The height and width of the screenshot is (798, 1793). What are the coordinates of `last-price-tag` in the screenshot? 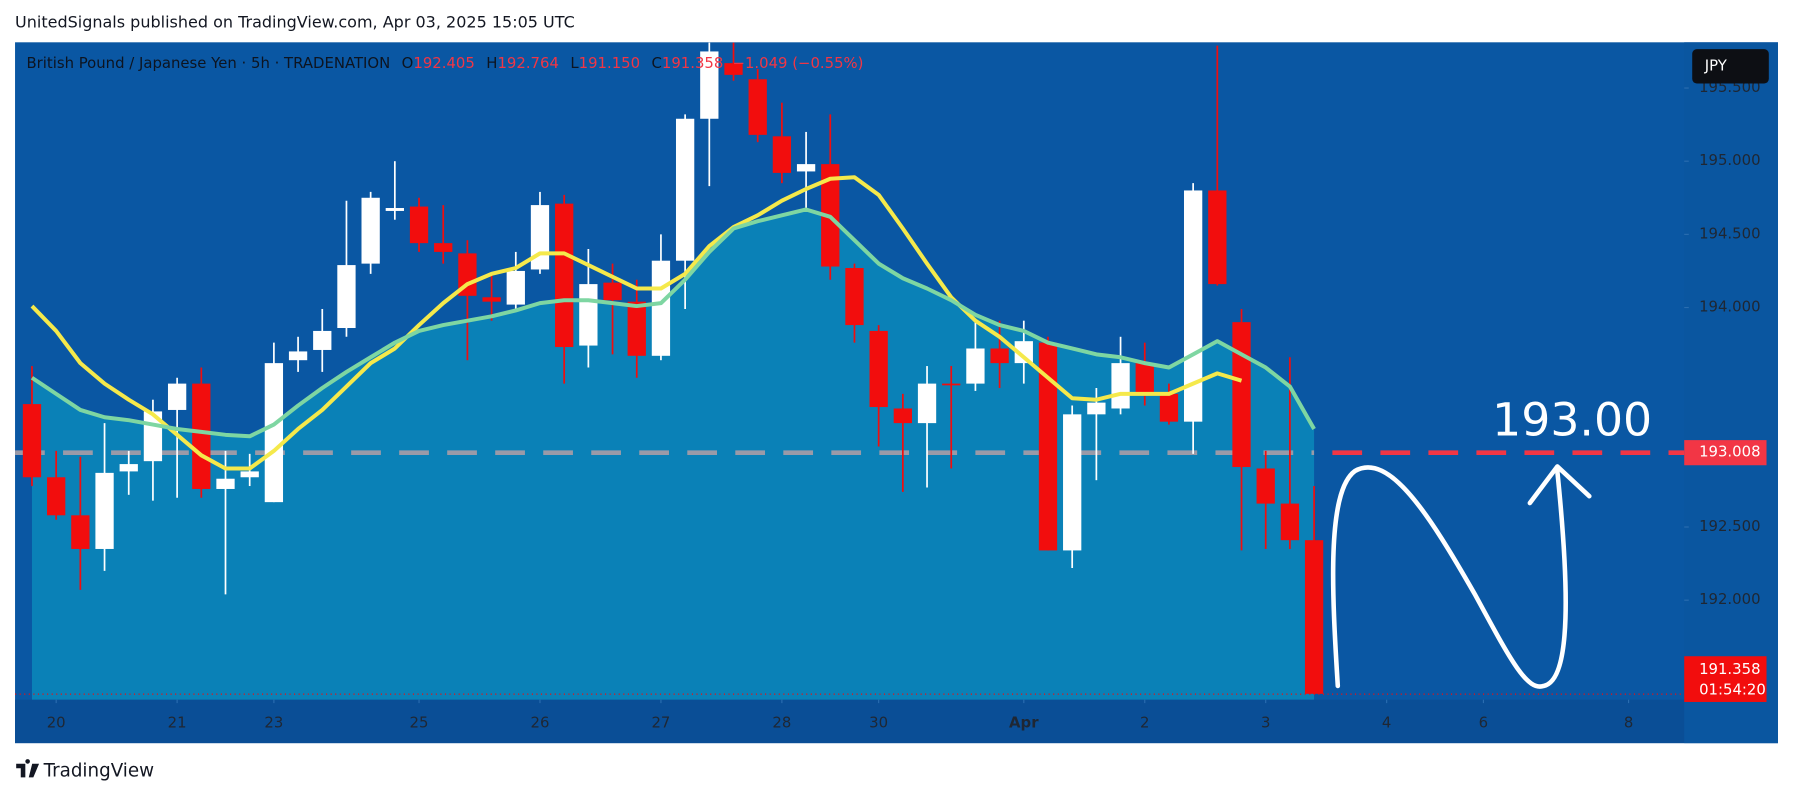 It's located at (1725, 679).